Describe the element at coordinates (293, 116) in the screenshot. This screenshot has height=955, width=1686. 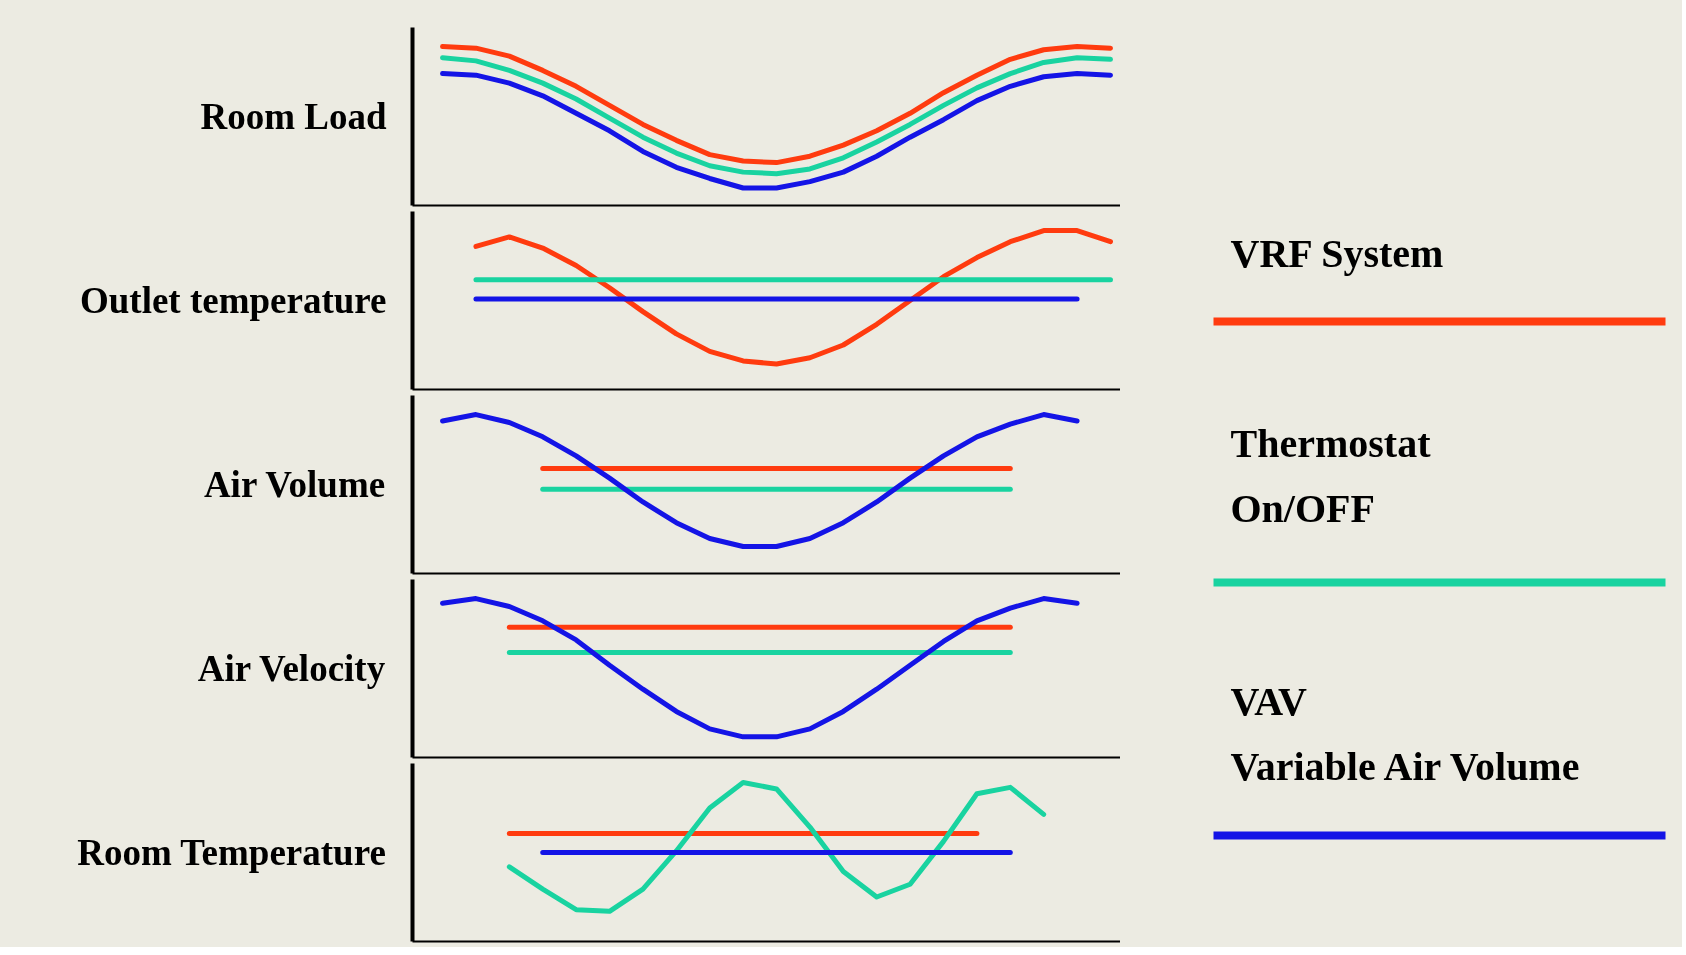
I see `y-axis-title: Room Load` at that location.